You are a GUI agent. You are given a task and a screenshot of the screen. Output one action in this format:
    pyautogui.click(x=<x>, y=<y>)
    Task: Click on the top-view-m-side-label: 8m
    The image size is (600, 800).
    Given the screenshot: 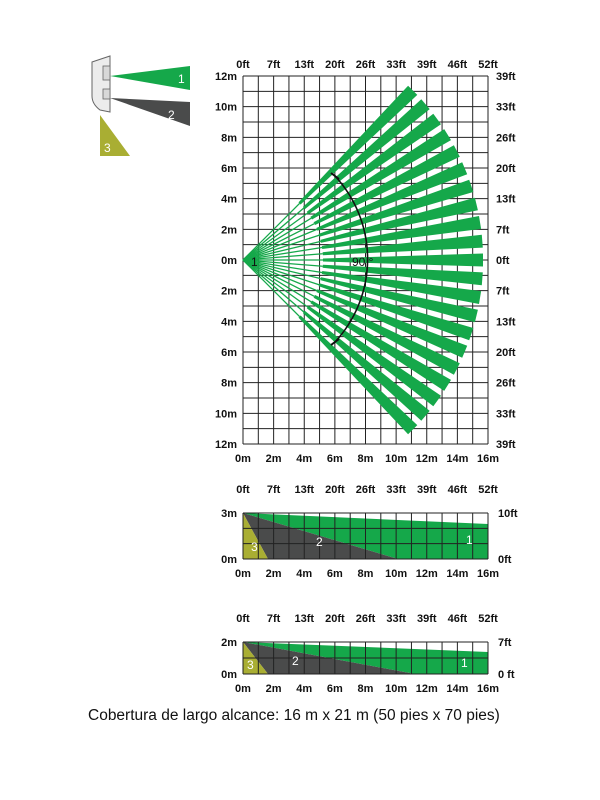 What is the action you would take?
    pyautogui.click(x=229, y=138)
    